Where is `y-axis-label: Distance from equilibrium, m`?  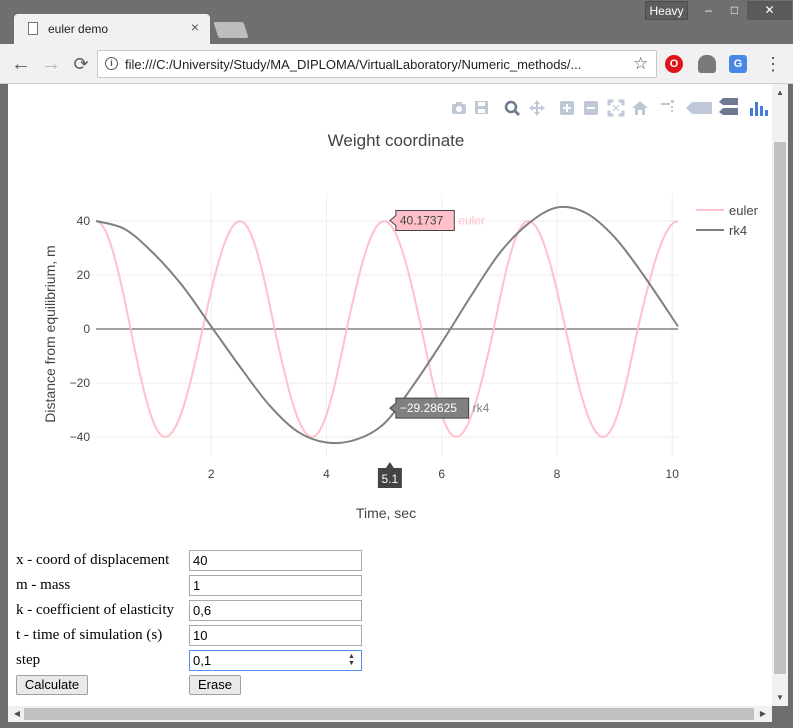 y-axis-label: Distance from equilibrium, m is located at coordinates (50, 333).